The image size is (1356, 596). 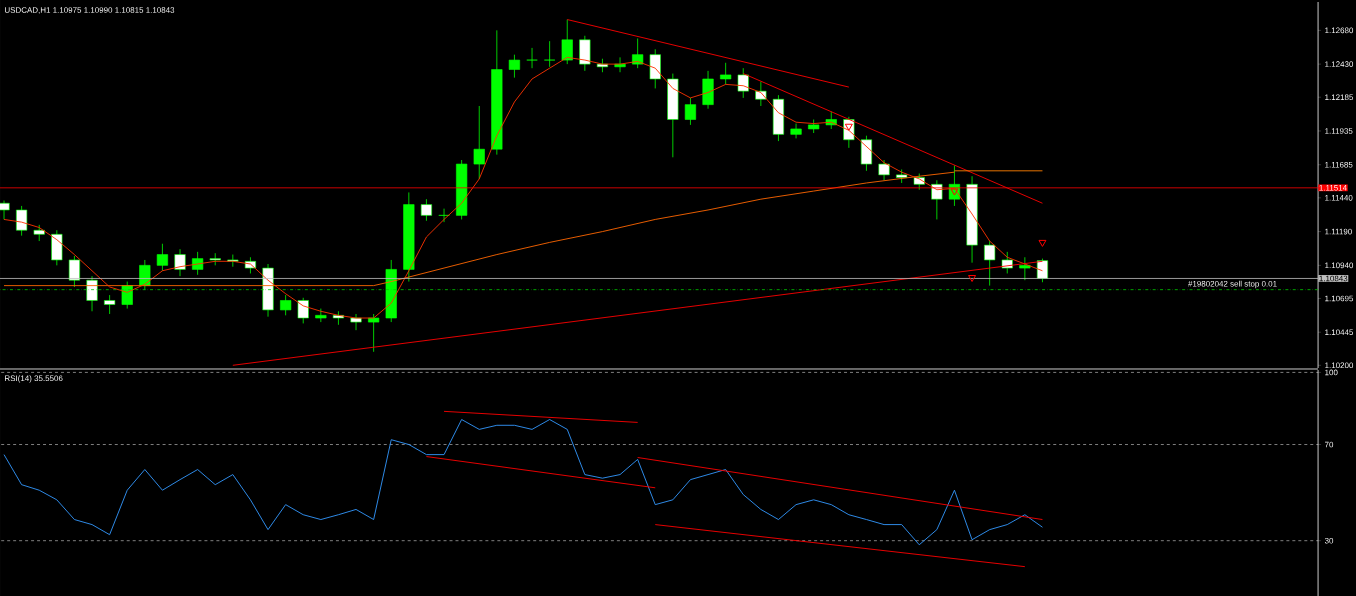 What do you see at coordinates (479, 229) in the screenshot?
I see `line-series` at bounding box center [479, 229].